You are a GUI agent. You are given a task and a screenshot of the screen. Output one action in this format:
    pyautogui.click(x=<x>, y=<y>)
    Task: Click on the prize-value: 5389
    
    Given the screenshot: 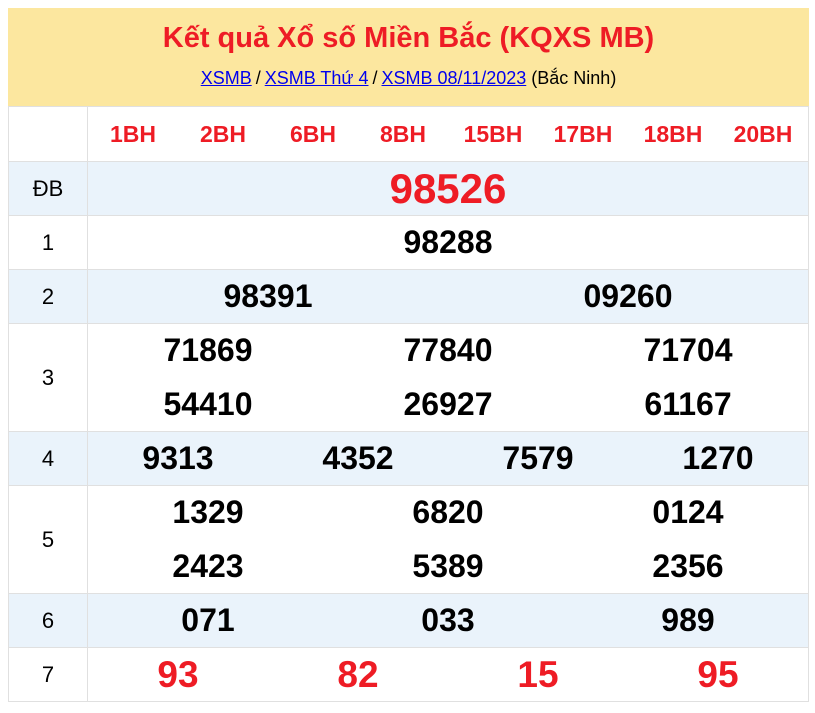 What is the action you would take?
    pyautogui.click(x=448, y=565)
    